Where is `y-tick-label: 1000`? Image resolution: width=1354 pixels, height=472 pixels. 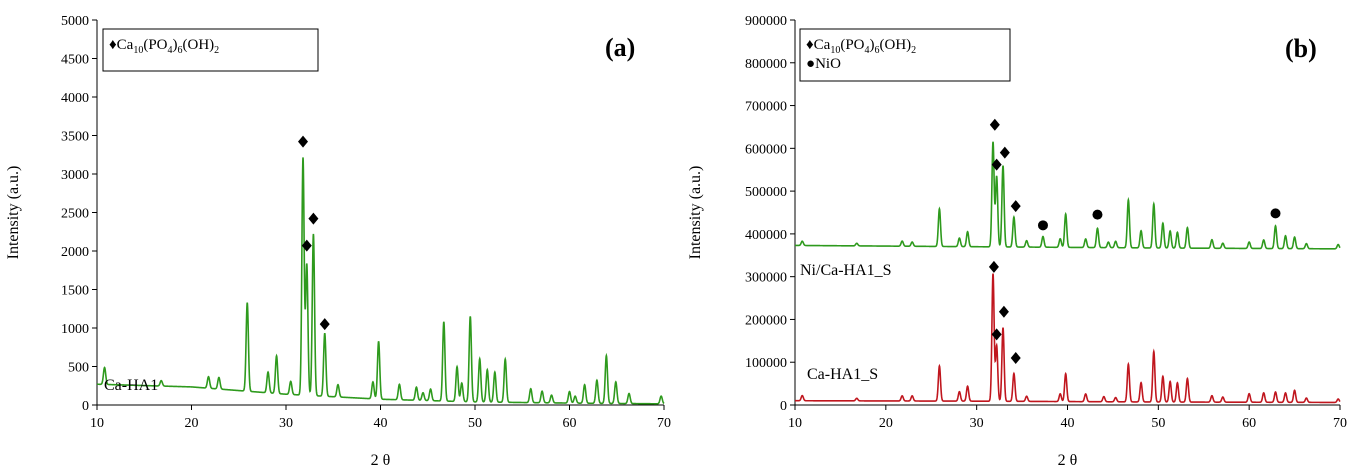
y-tick-label: 1000 is located at coordinates (75, 329).